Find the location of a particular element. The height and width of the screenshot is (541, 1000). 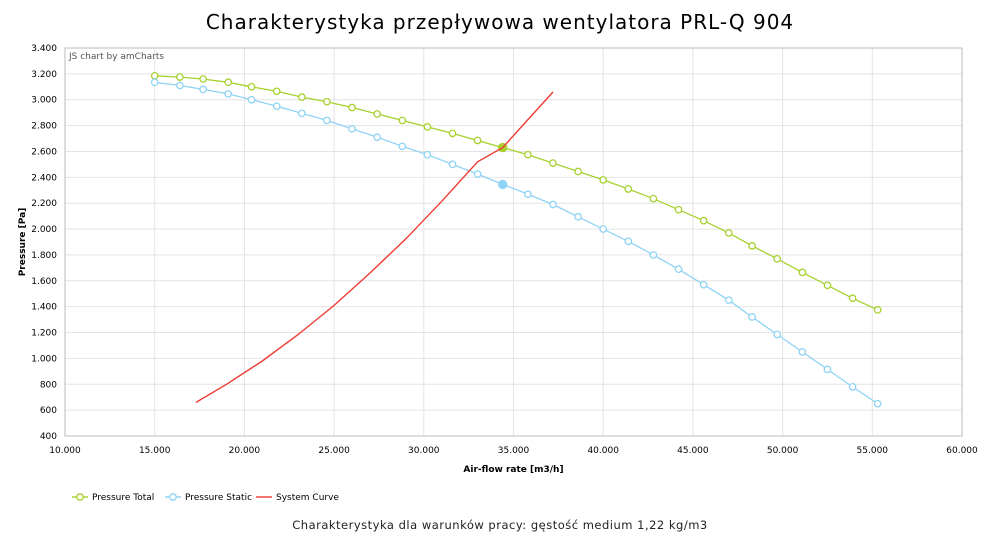

x-tick-label: 50.000 is located at coordinates (783, 451).